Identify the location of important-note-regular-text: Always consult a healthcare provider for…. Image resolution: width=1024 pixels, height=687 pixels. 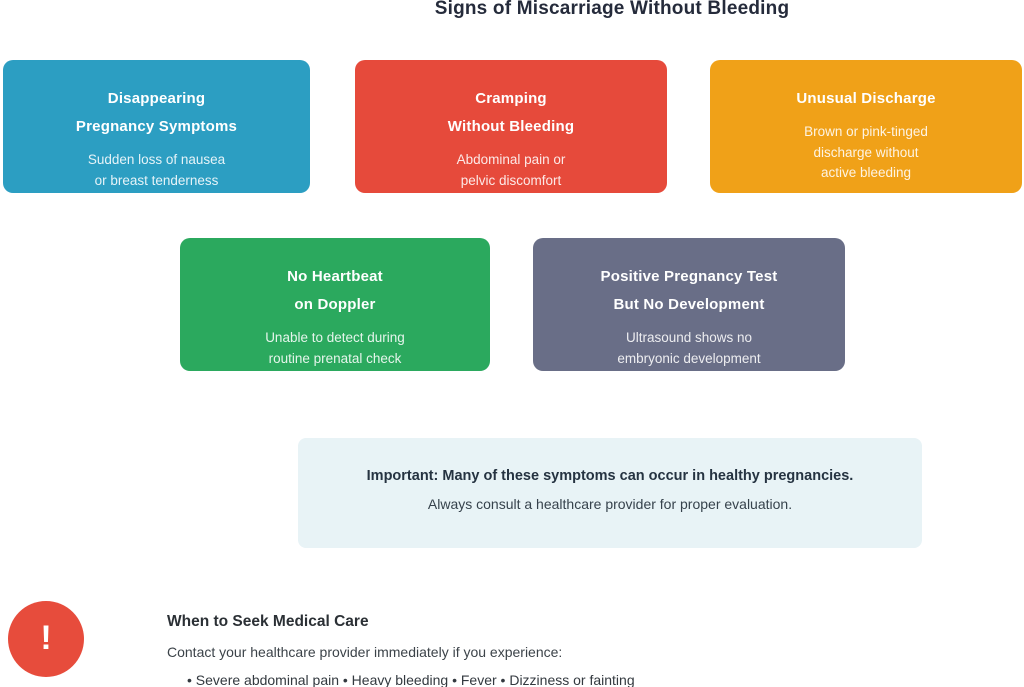
(610, 504).